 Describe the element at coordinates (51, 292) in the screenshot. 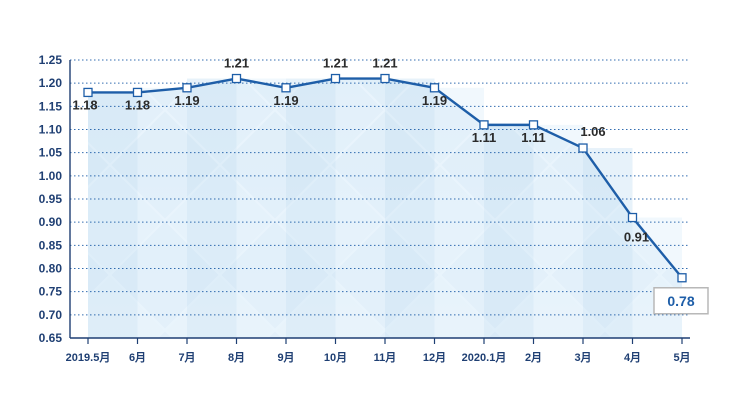

I see `y-tick-label: 0.75` at that location.